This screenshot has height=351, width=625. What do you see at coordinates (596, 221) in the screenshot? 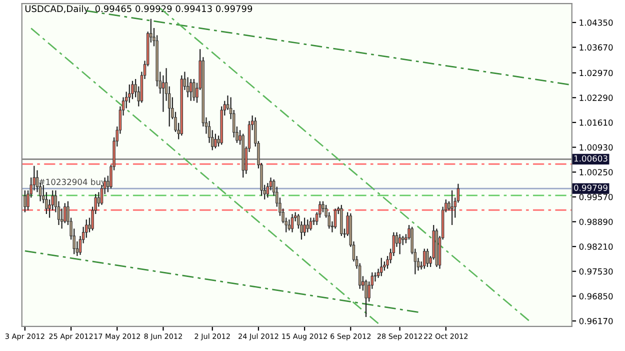
I see `y-tick-label: 0.98890` at bounding box center [596, 221].